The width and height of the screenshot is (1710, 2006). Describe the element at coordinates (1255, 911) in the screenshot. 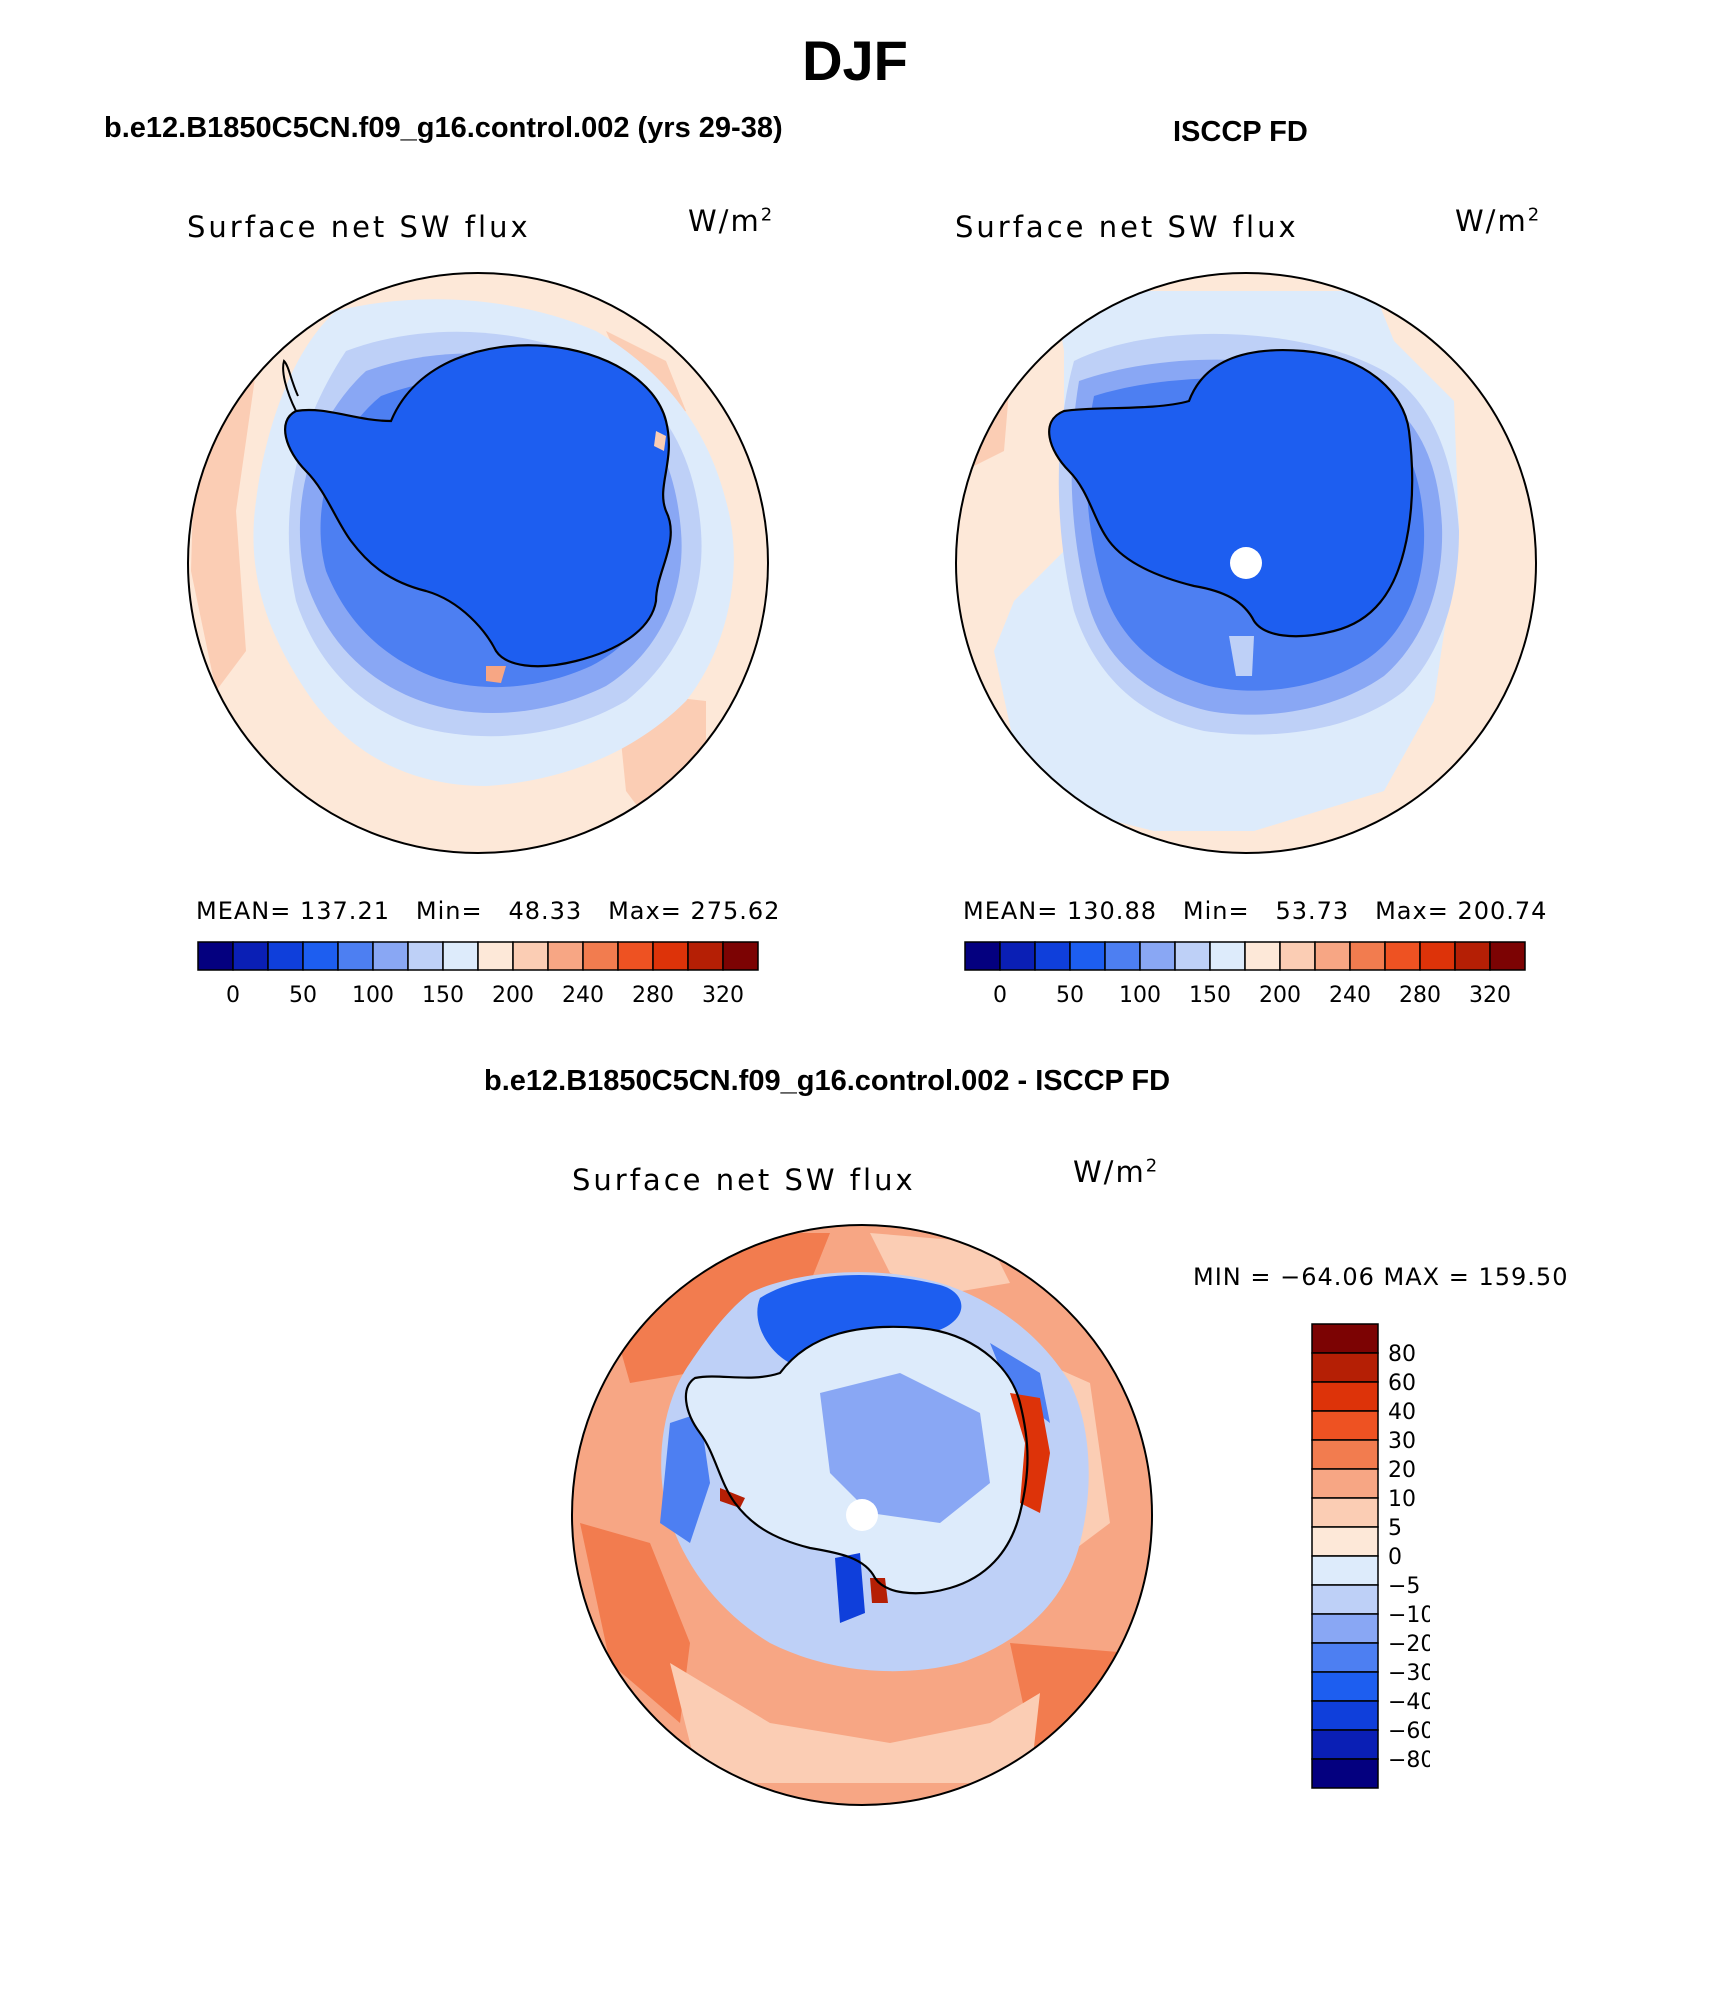

I see `stats-obs: MEAN= 130.88 Min= 53.73 Max= 200.74` at that location.